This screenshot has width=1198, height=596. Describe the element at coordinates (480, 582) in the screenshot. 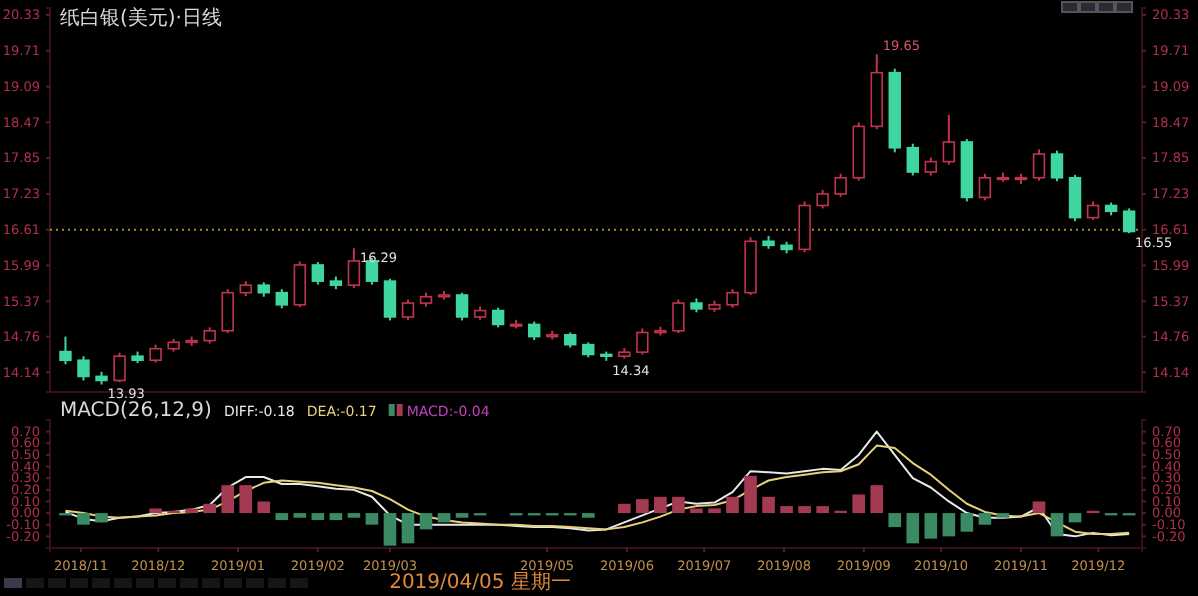

I see `text: 2019/04/05 星期一` at that location.